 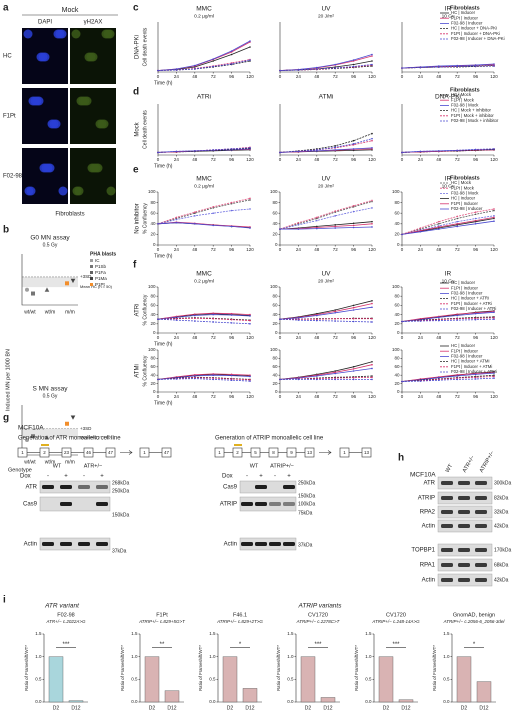 I want to click on legend-title: Fibroblasts, so click(x=465, y=178).